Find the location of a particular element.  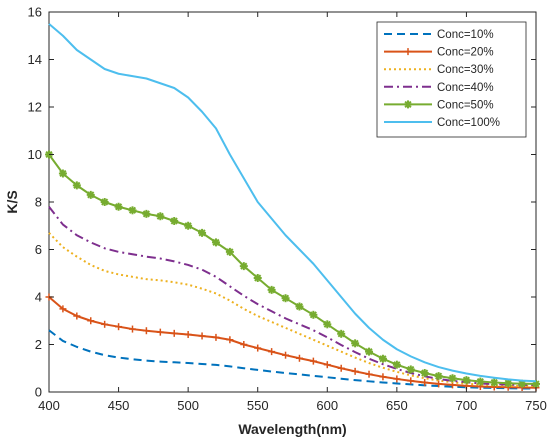

x-tick-label: 750 is located at coordinates (536, 405).